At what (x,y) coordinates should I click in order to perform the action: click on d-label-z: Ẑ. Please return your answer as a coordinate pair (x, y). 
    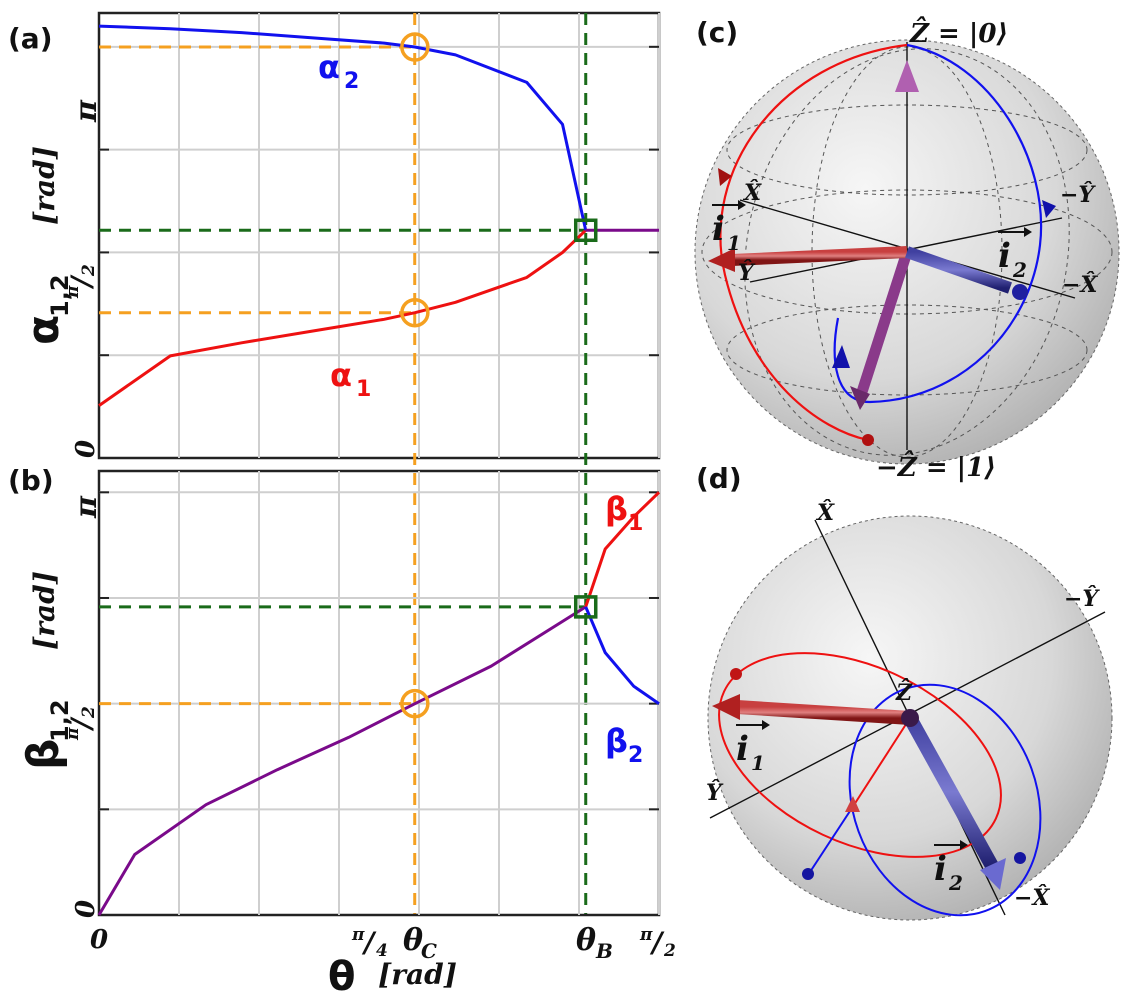
    Looking at the image, I should click on (904, 692).